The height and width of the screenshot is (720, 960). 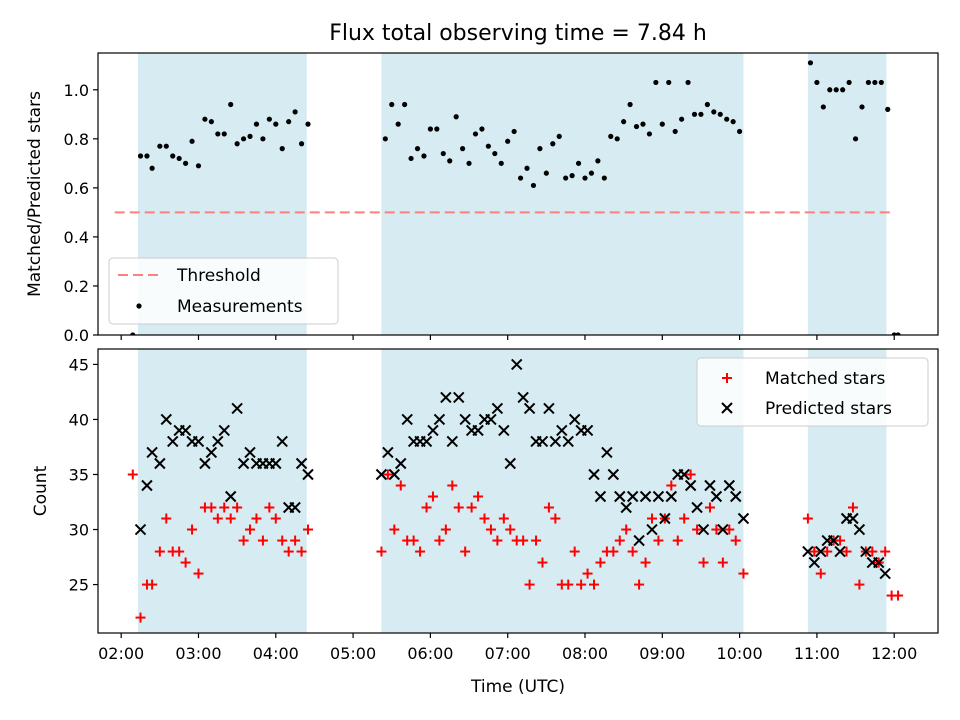 I want to click on bottom-y-tick-label: 40, so click(x=79, y=419).